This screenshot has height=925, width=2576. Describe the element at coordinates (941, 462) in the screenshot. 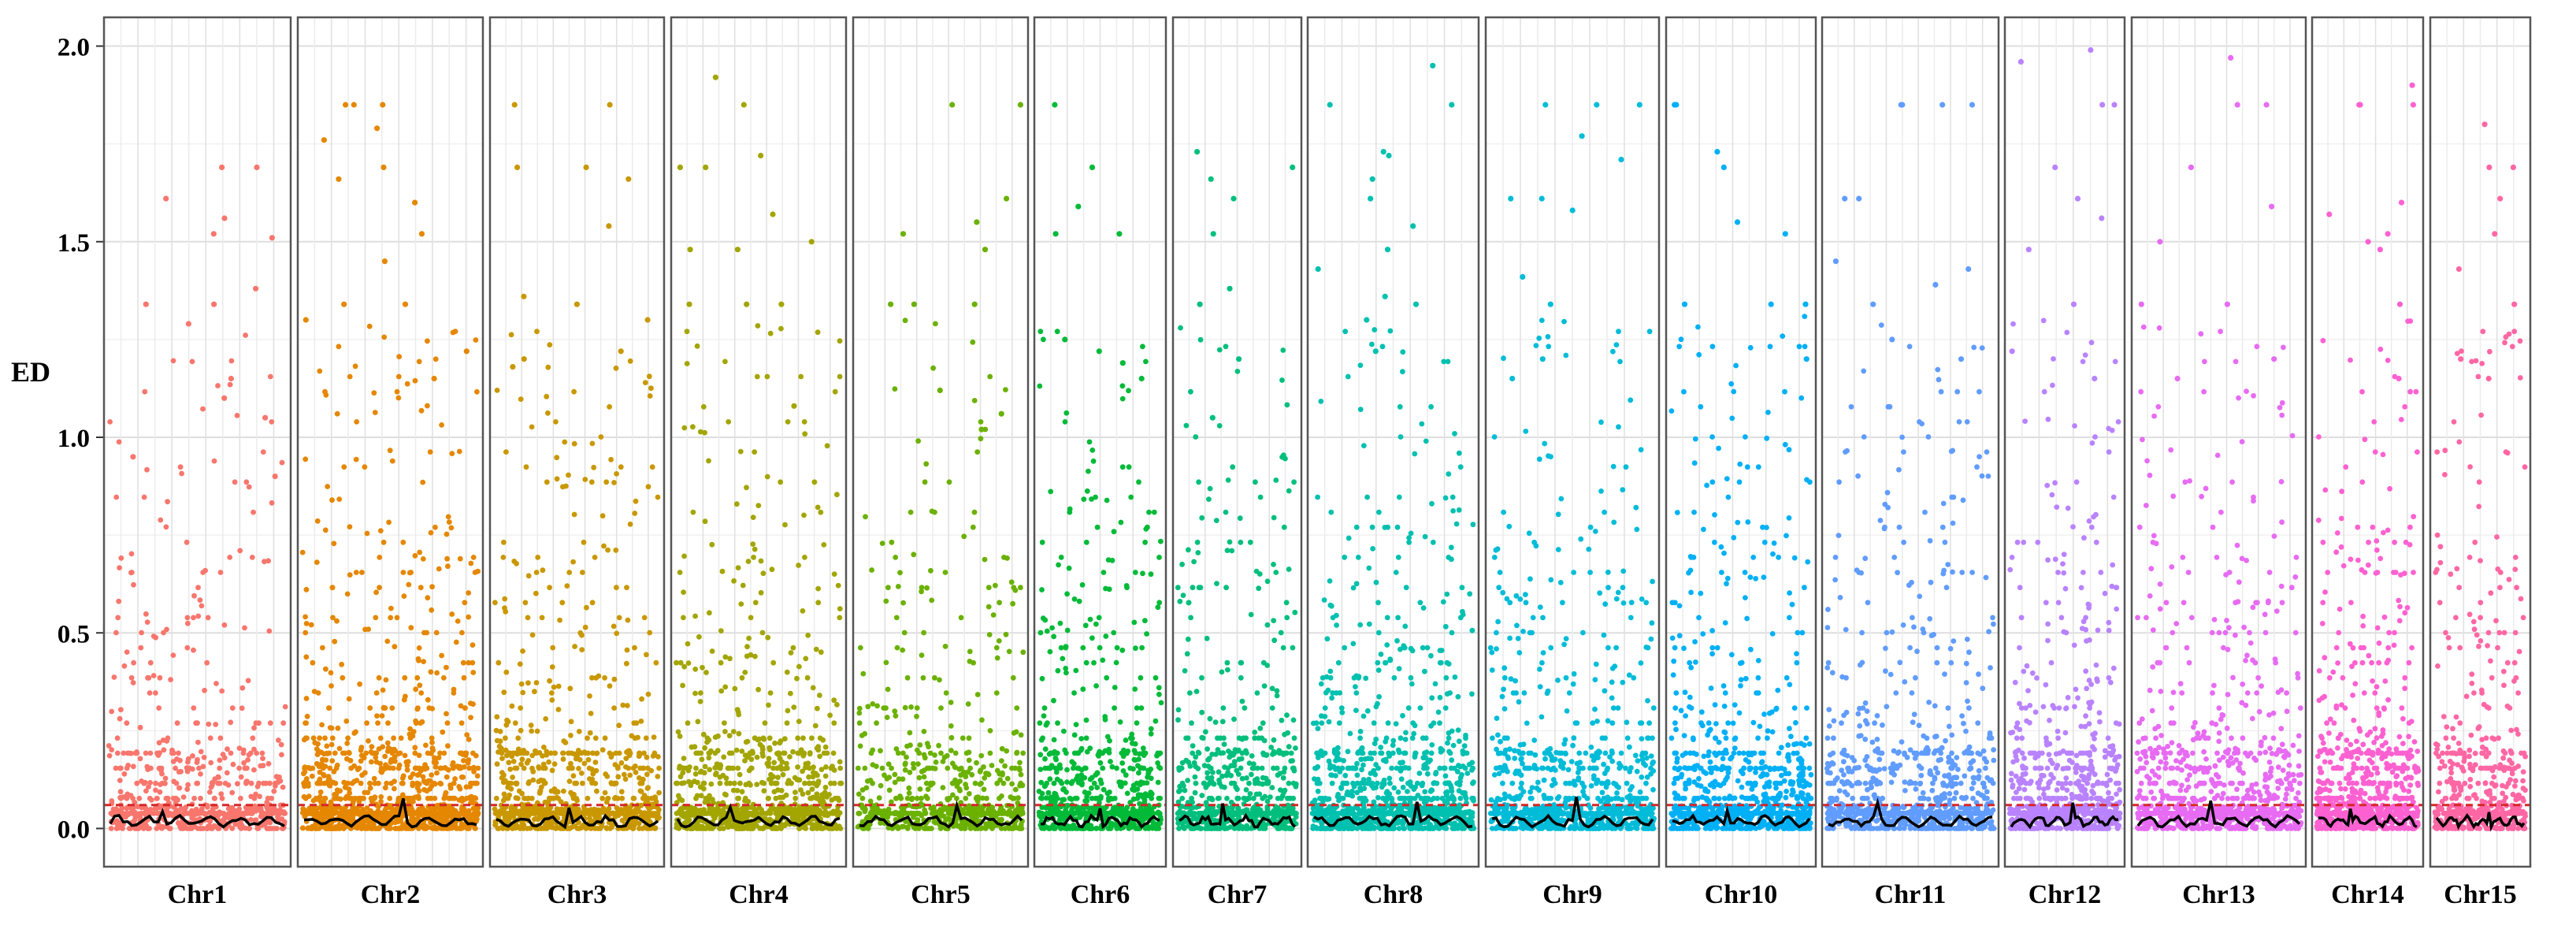

I see `panel-chr5: Chr5` at that location.